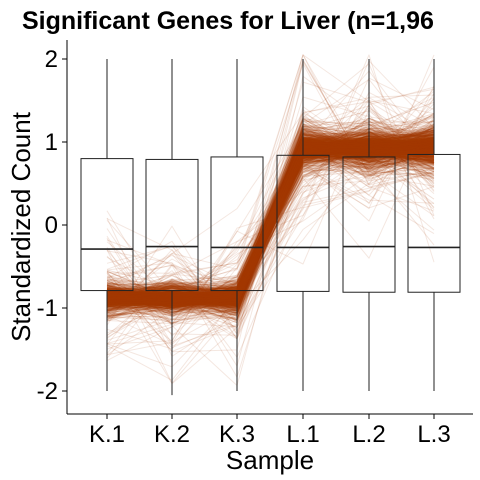 The image size is (480, 480). Describe the element at coordinates (47, 391) in the screenshot. I see `y-tick-label: -2` at that location.